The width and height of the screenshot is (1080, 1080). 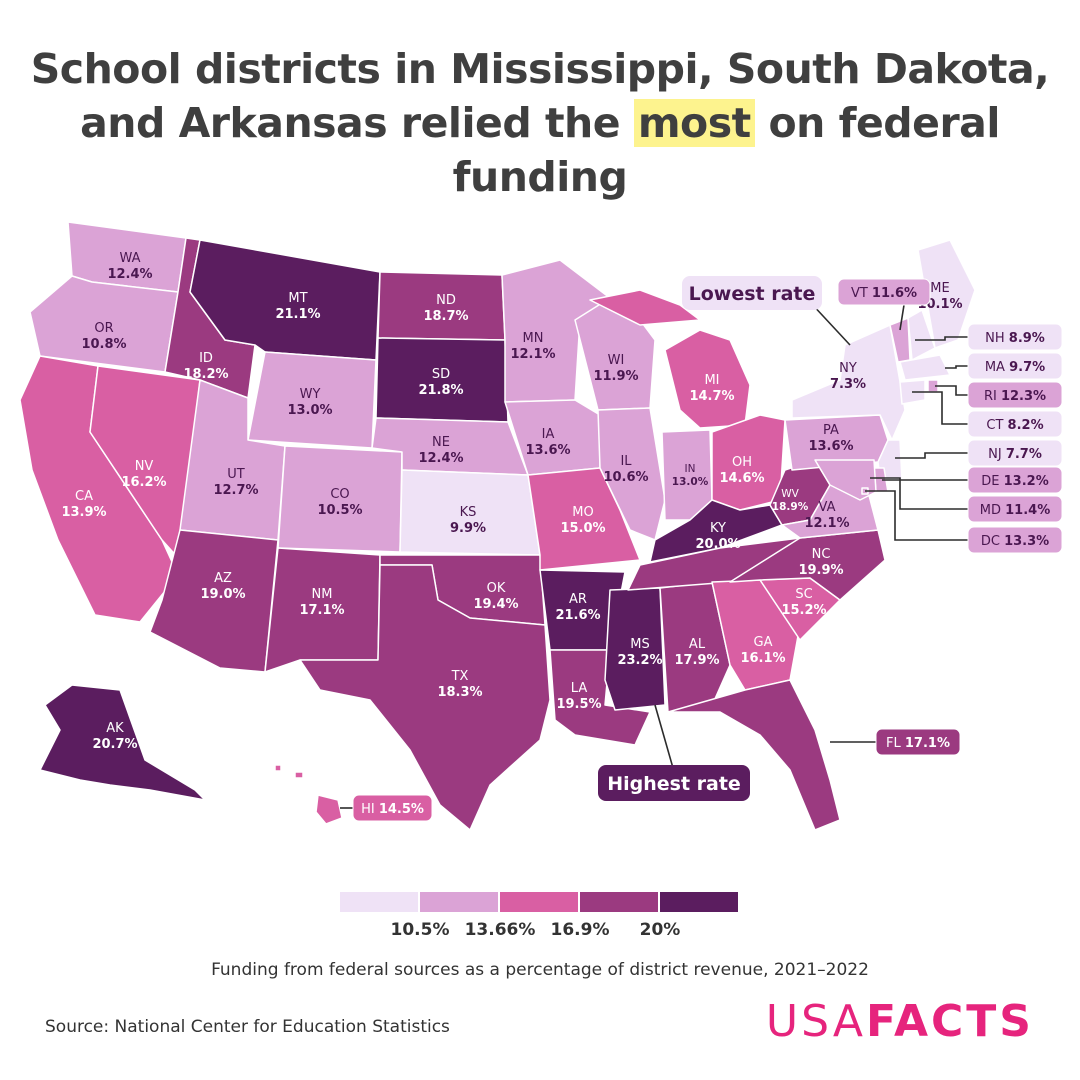 What do you see at coordinates (996, 425) in the screenshot?
I see `callout-ct-code: CT` at bounding box center [996, 425].